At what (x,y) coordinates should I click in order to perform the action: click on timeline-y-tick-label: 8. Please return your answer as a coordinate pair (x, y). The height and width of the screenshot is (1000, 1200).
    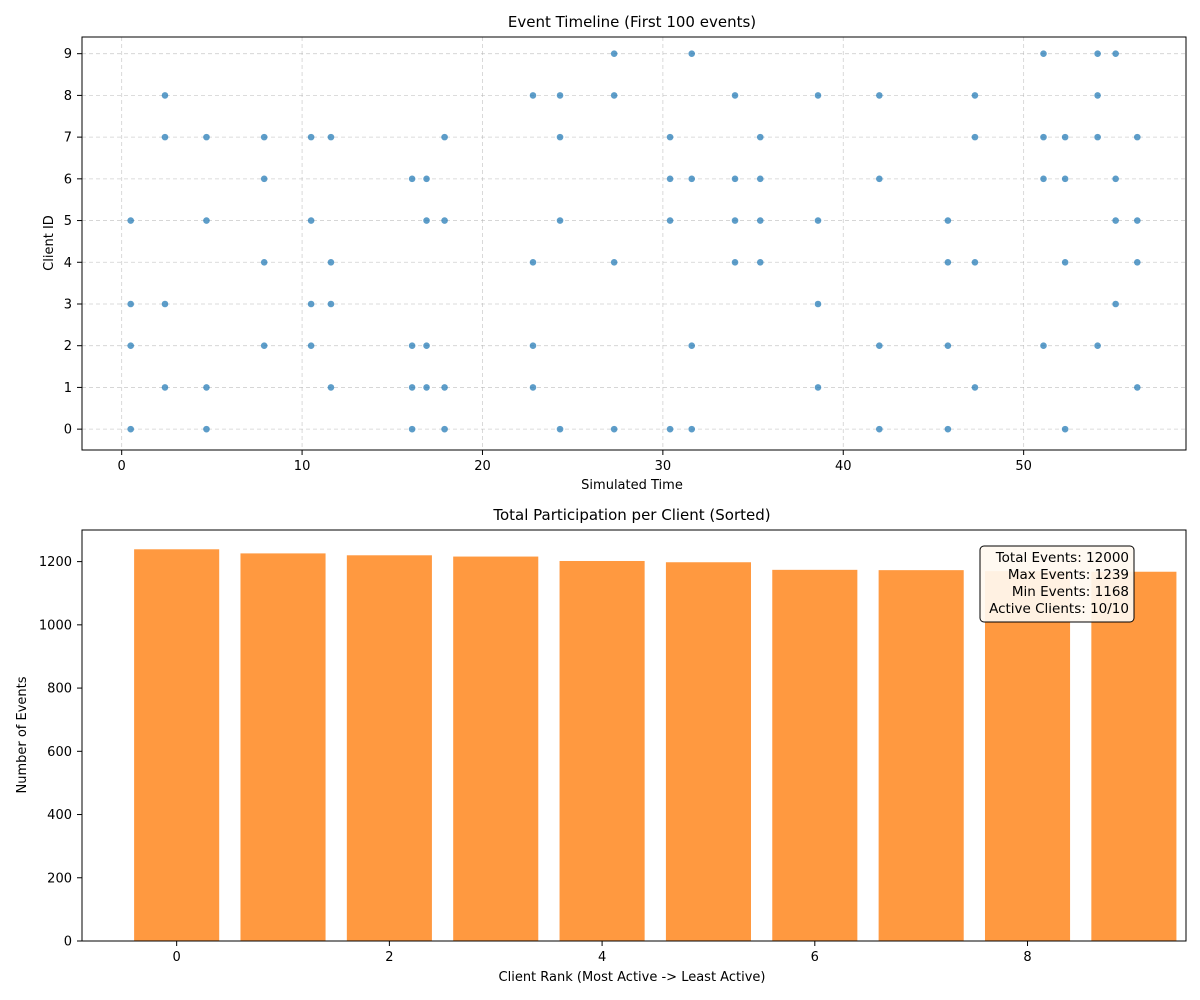
    Looking at the image, I should click on (68, 96).